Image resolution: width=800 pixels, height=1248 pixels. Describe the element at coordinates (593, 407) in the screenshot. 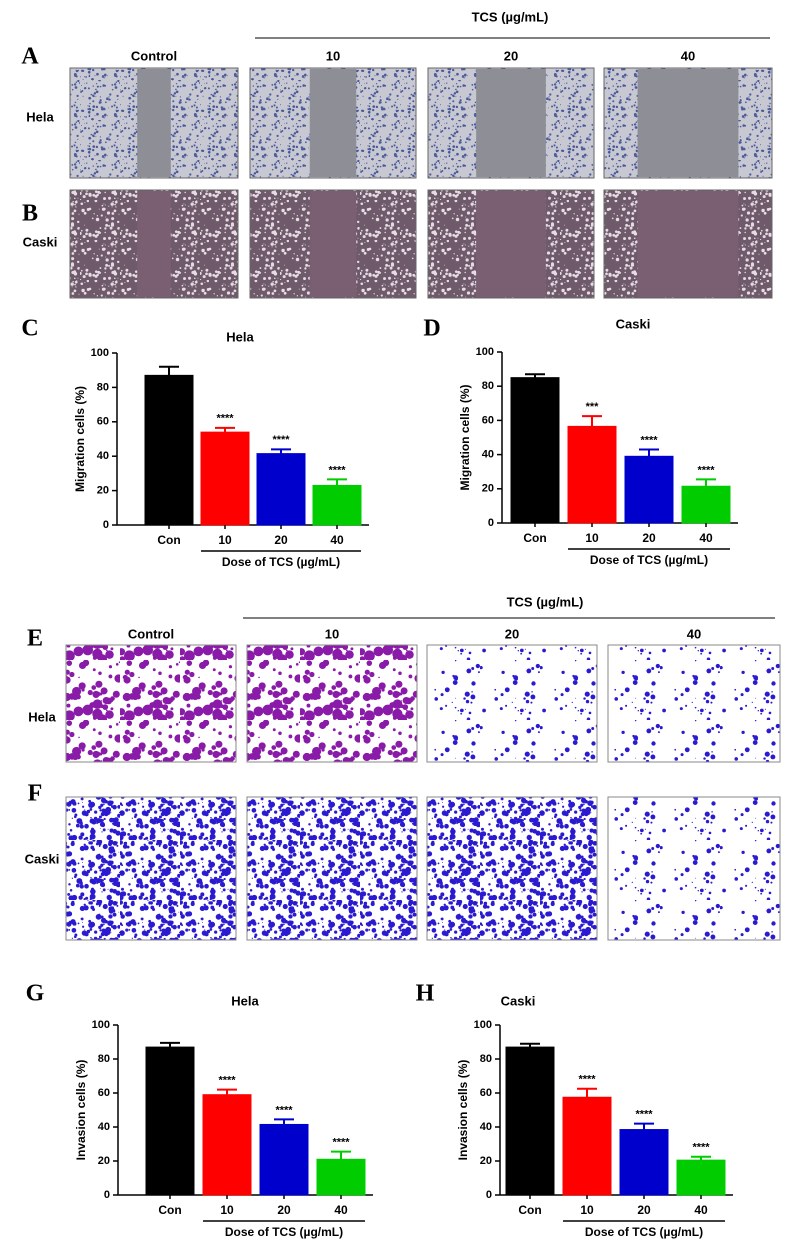

I see `significance: ***` at that location.